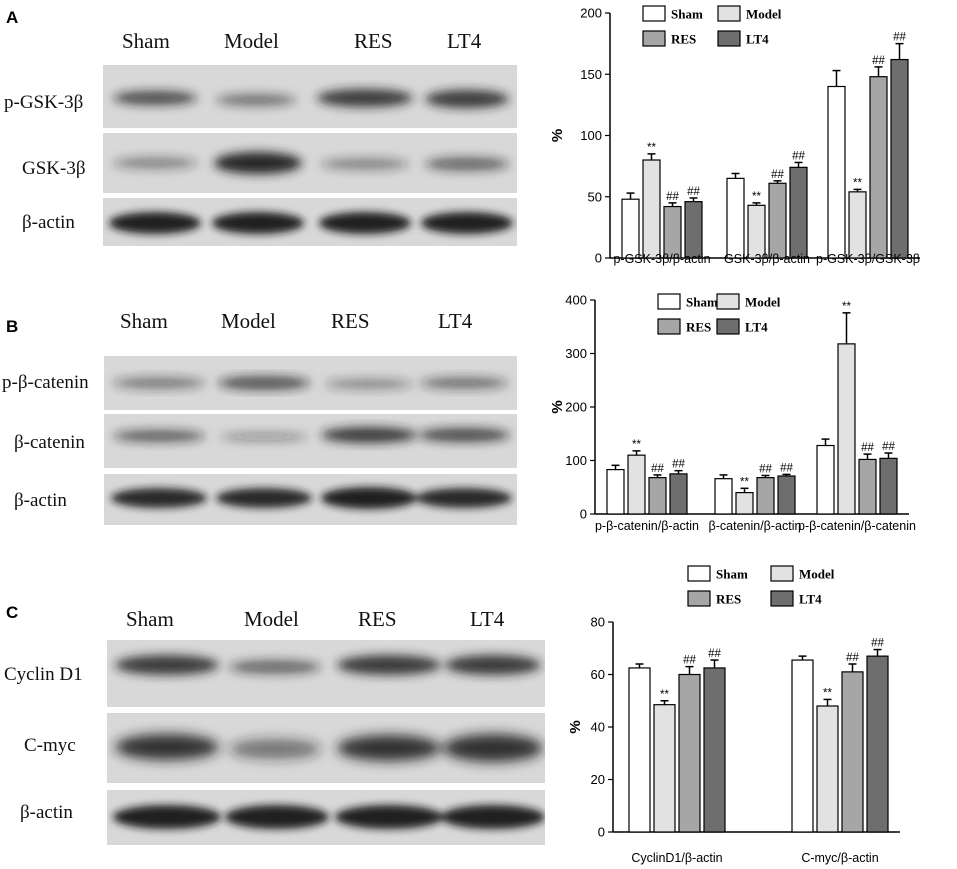 This screenshot has height=869, width=957. I want to click on panel-c-lane-sham: Sham, so click(150, 619).